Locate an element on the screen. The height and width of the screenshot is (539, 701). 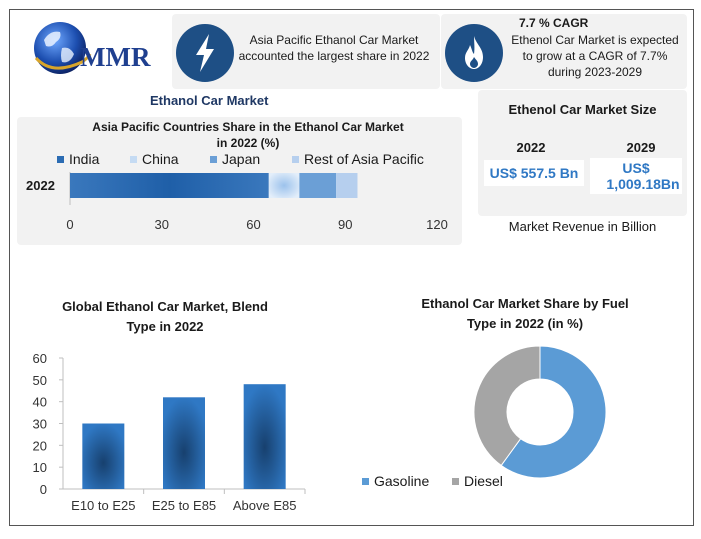
legend-japan: Japan is located at coordinates (235, 159).